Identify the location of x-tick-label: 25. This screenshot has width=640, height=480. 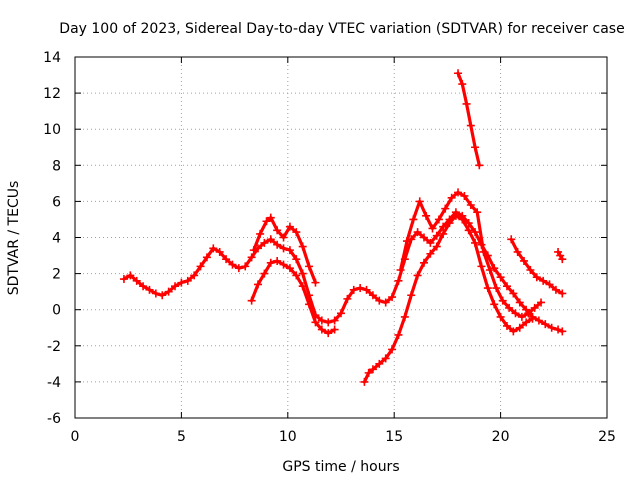
(607, 437).